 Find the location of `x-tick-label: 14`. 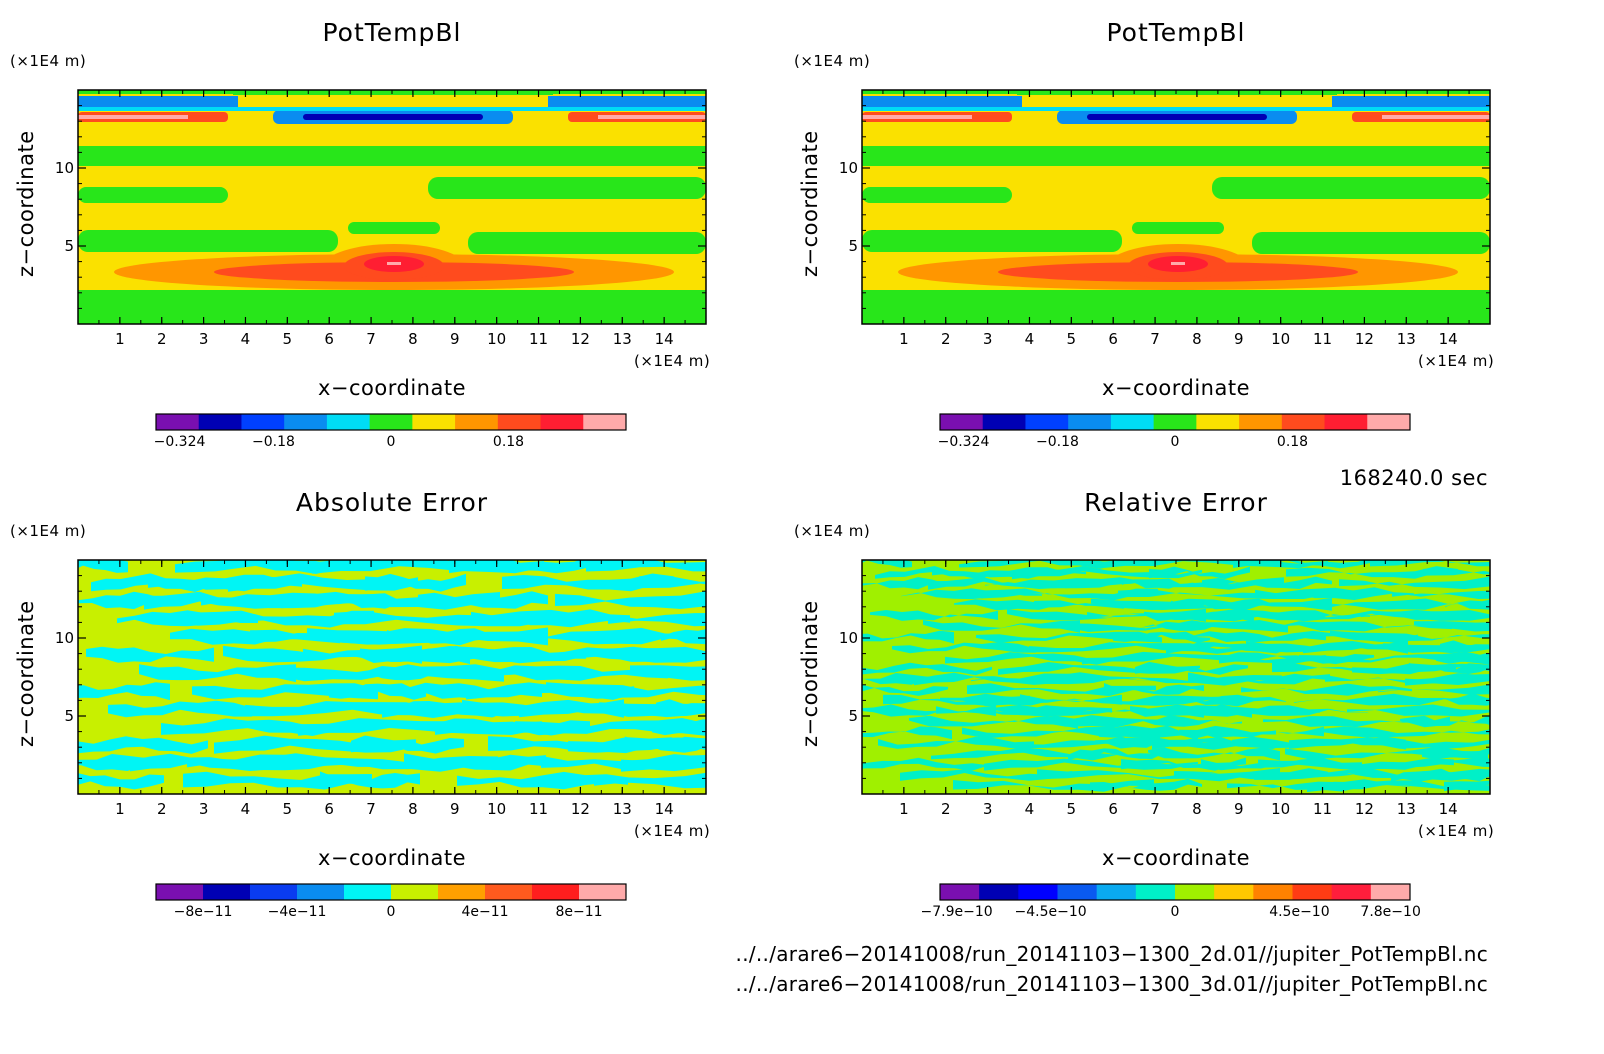

x-tick-label: 14 is located at coordinates (1448, 809).